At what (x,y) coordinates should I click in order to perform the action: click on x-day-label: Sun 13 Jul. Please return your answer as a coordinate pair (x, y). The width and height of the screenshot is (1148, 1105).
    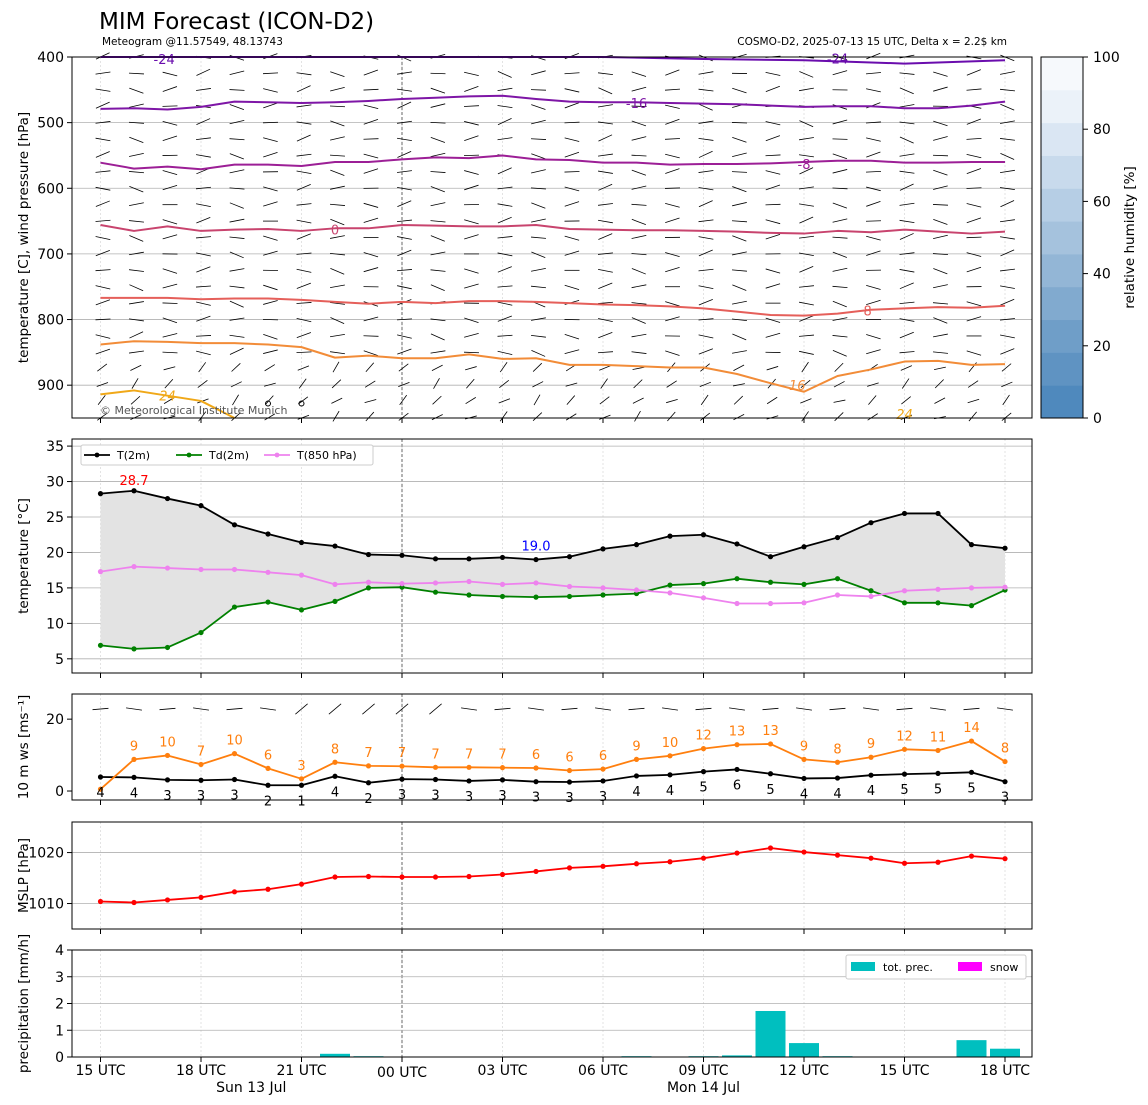
    Looking at the image, I should click on (251, 1088).